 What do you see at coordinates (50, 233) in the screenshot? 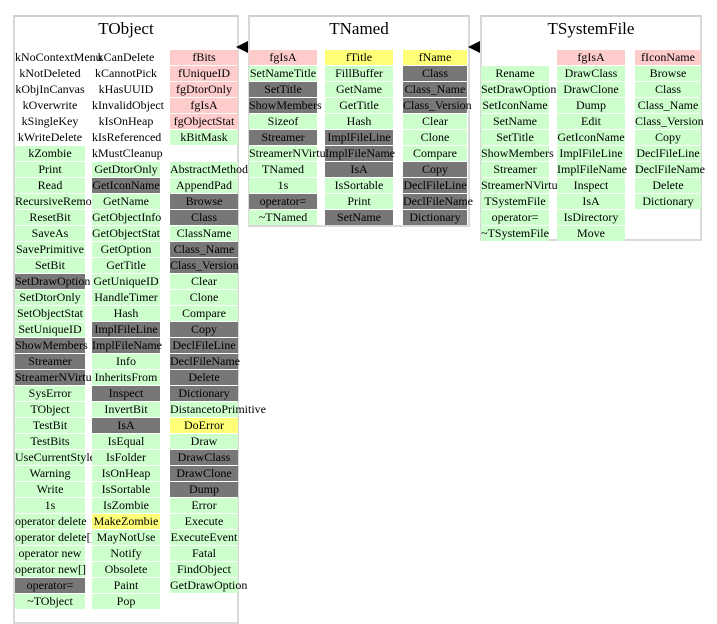
I see `member-cell: SaveAs` at bounding box center [50, 233].